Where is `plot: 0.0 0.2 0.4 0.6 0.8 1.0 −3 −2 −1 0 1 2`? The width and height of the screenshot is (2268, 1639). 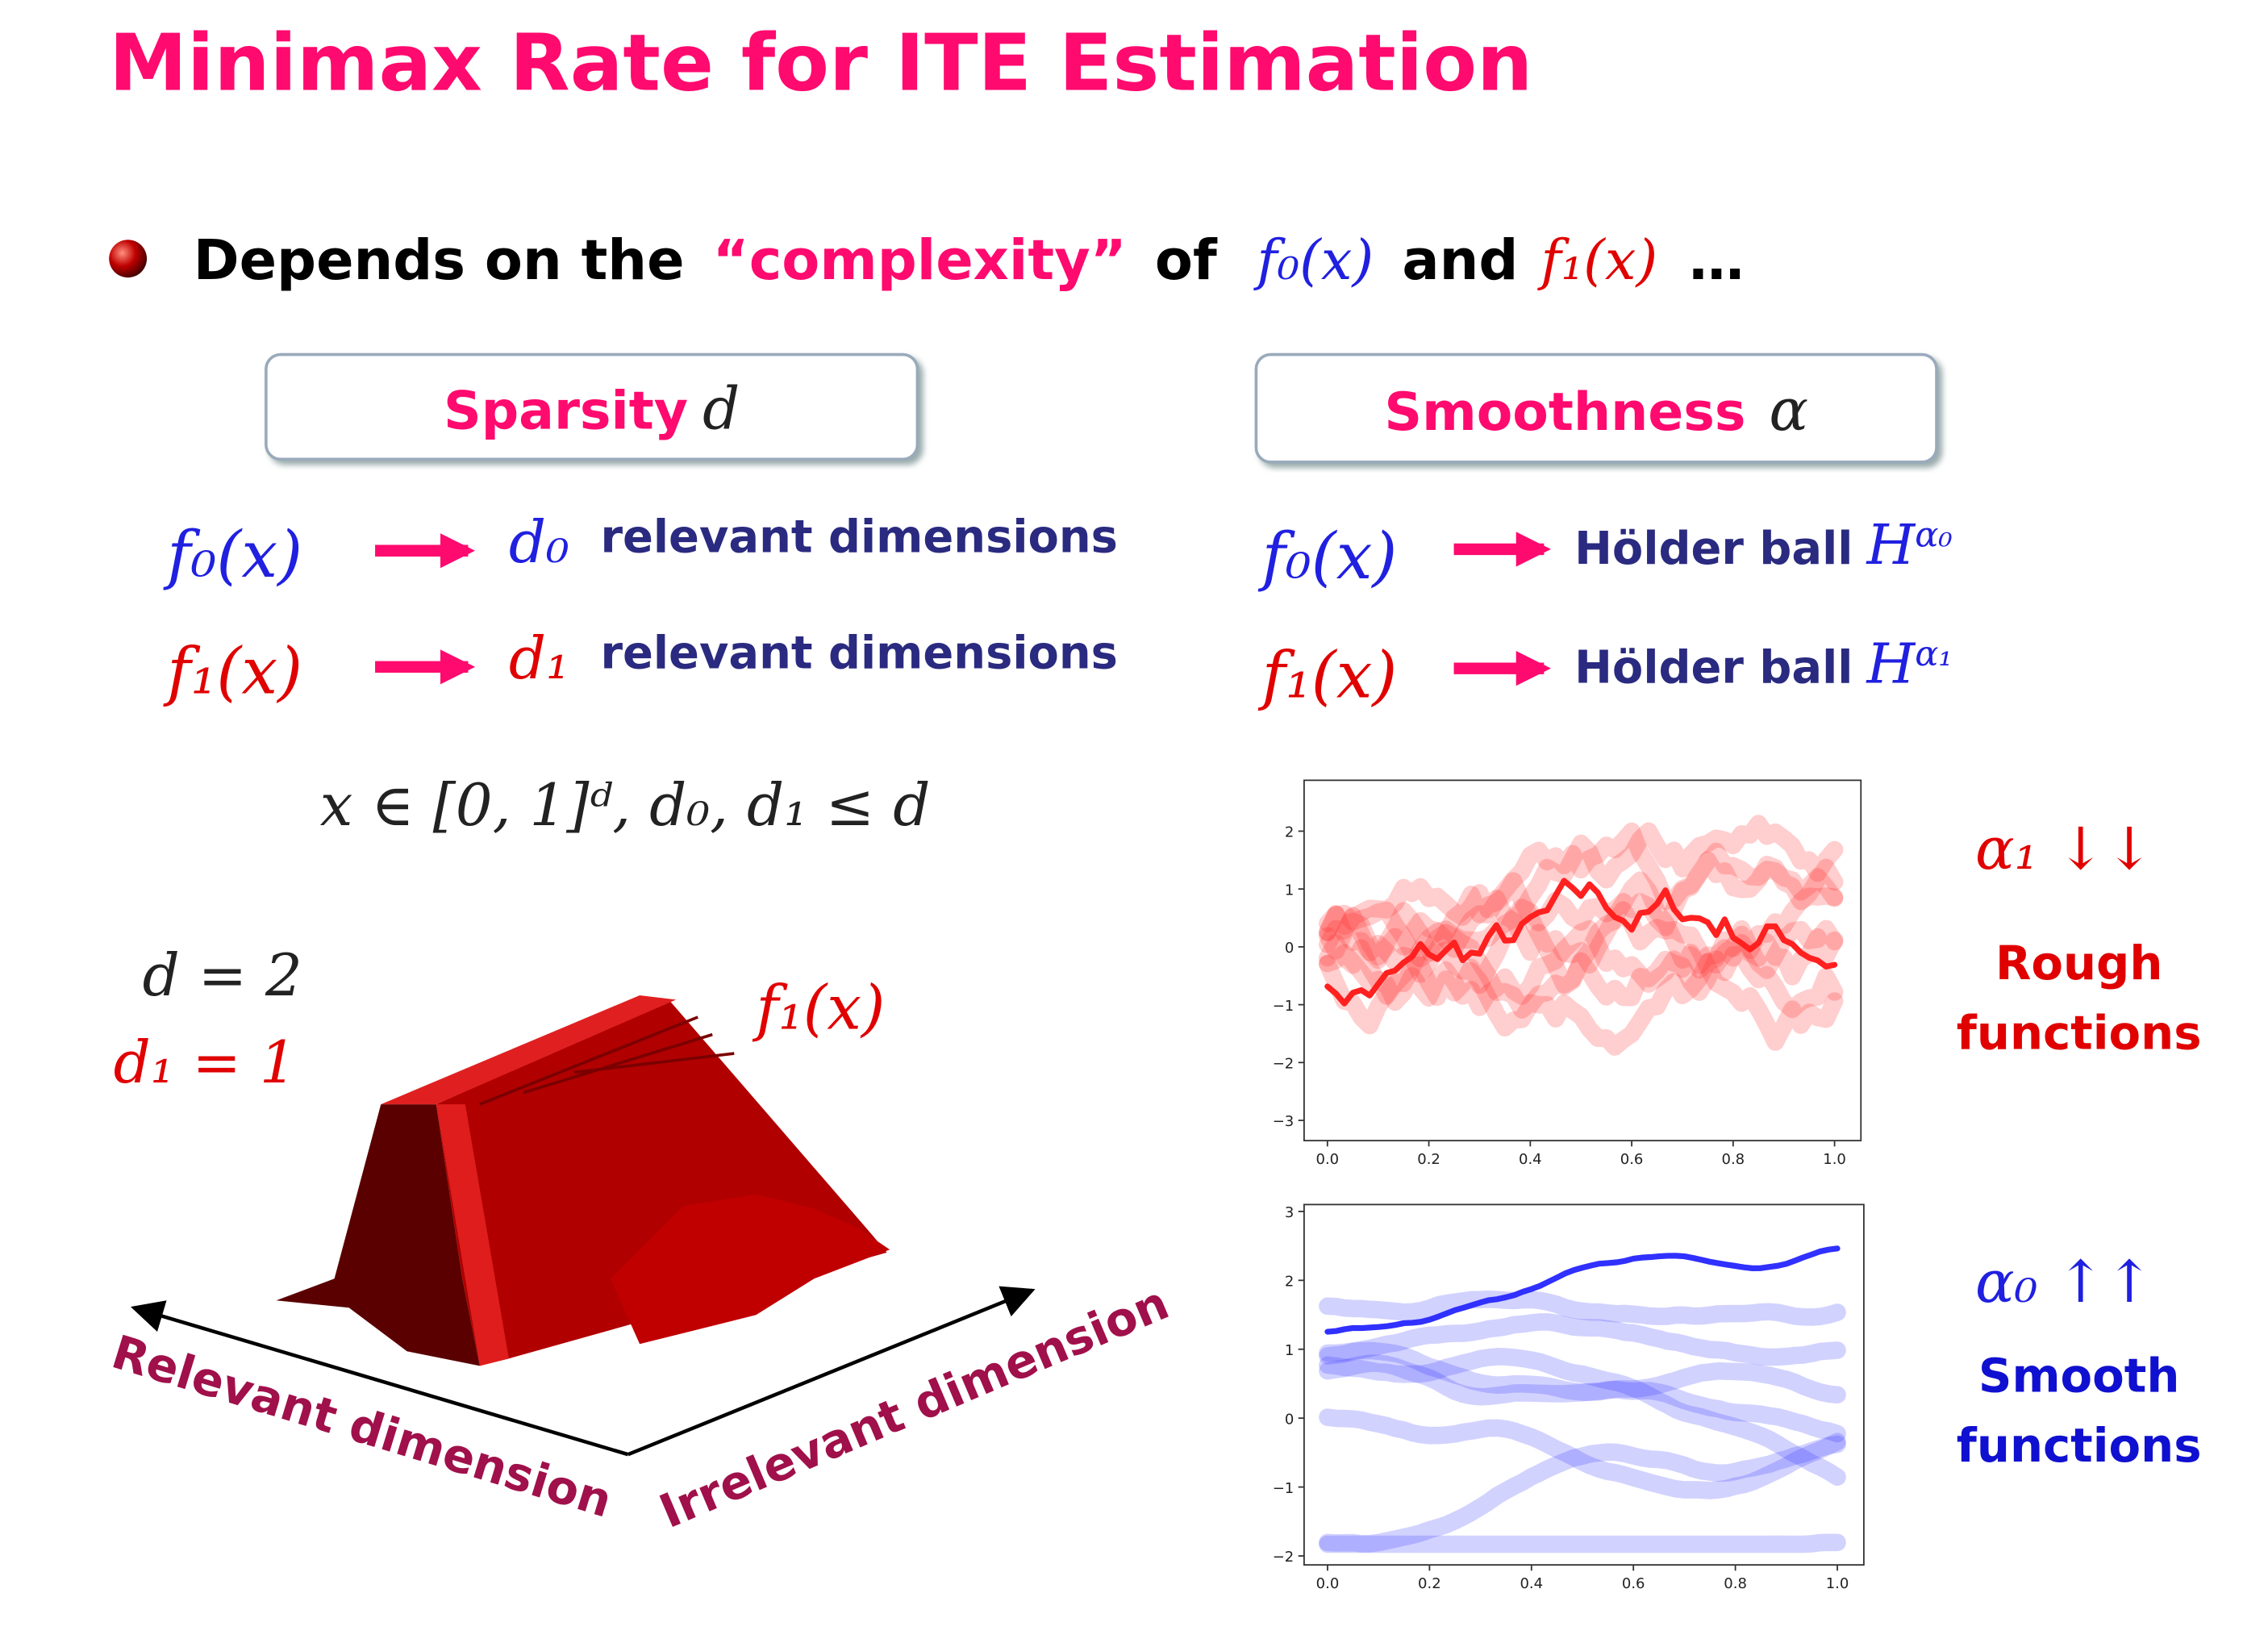 plot: 0.0 0.2 0.4 0.6 0.8 1.0 −3 −2 −1 0 1 2 is located at coordinates (1567, 973).